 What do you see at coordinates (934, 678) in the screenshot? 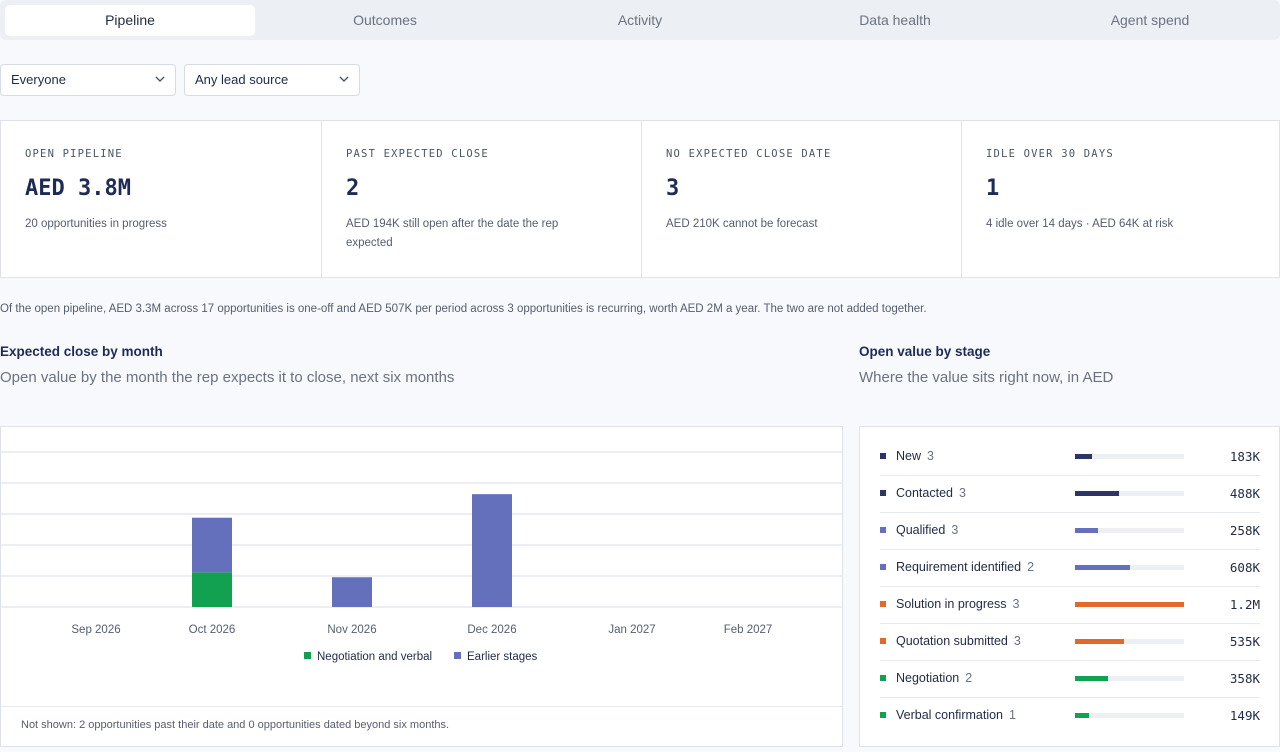
I see `stage-name: Negotiation 2` at bounding box center [934, 678].